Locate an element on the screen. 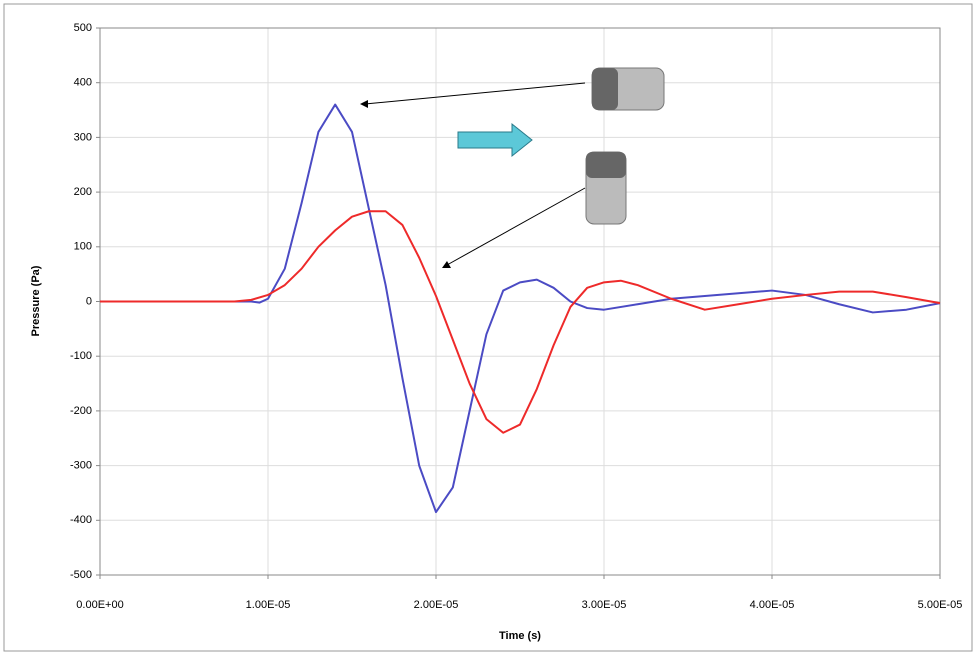  x-tick-label: 4.00E-05 is located at coordinates (772, 605).